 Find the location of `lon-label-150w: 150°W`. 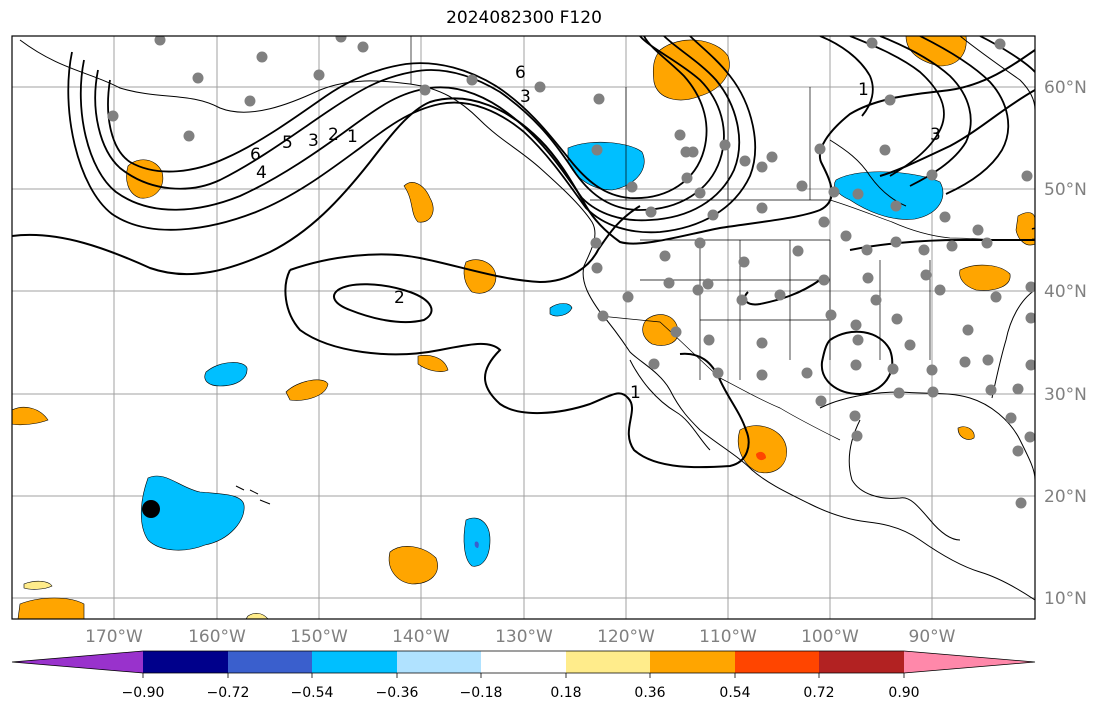

lon-label-150w: 150°W is located at coordinates (319, 637).